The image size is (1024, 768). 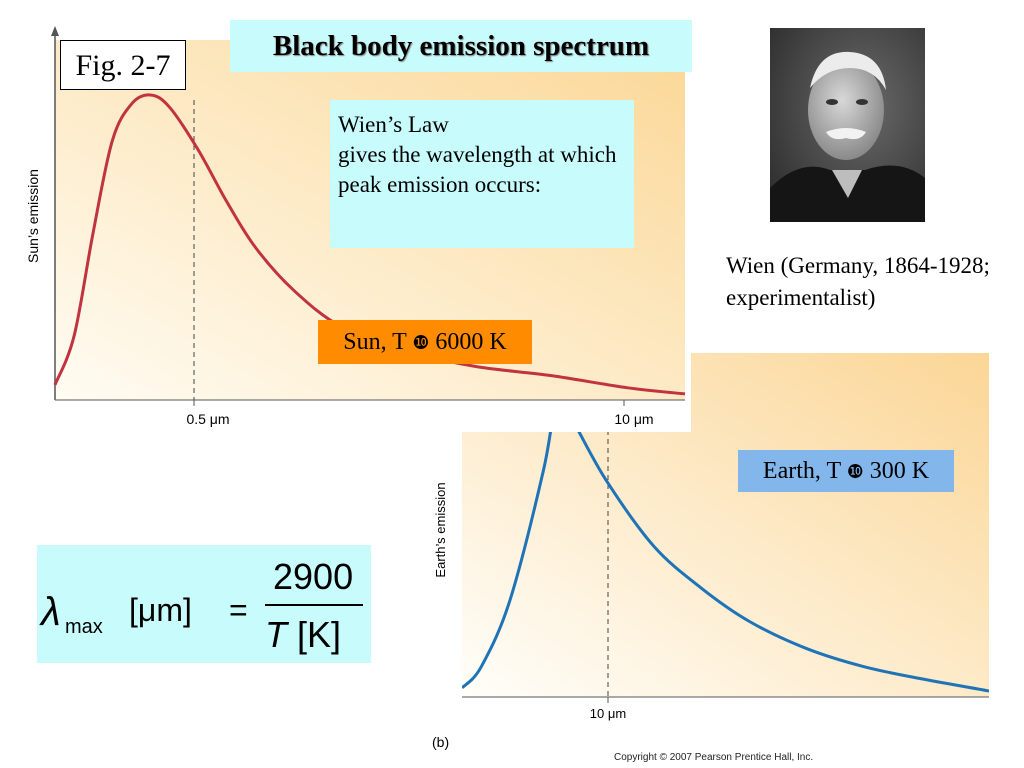 I want to click on slide-title: Black body emission spectrum, so click(x=461, y=46).